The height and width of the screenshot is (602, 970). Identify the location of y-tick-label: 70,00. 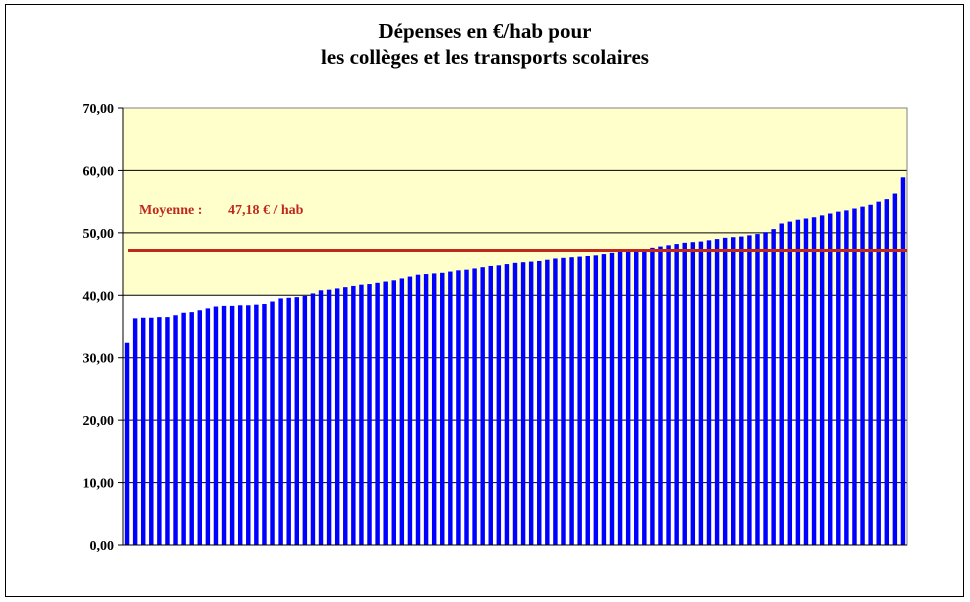
(99, 109).